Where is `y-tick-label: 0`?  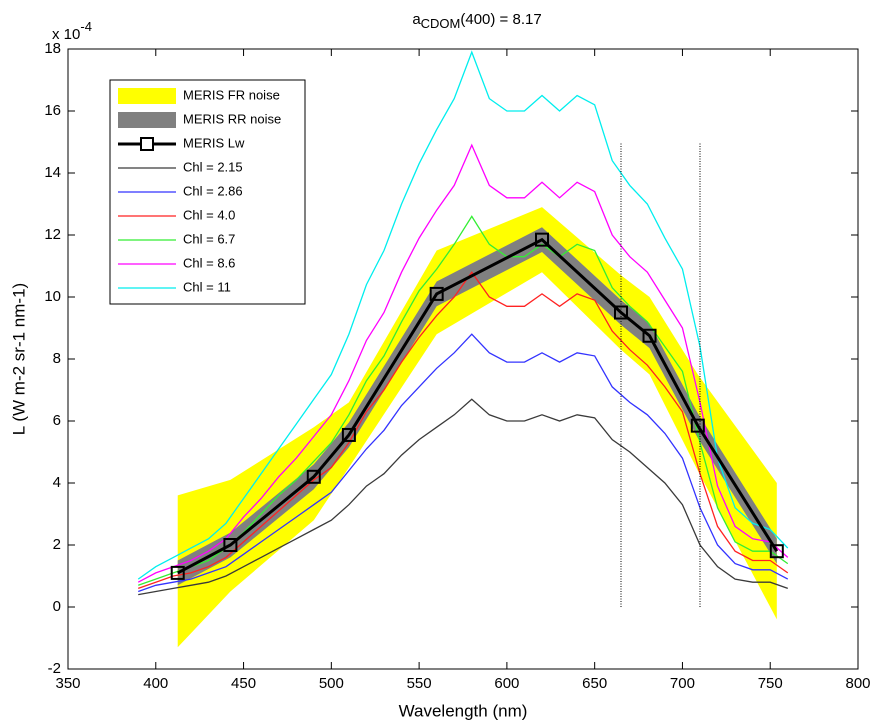 y-tick-label: 0 is located at coordinates (57, 606).